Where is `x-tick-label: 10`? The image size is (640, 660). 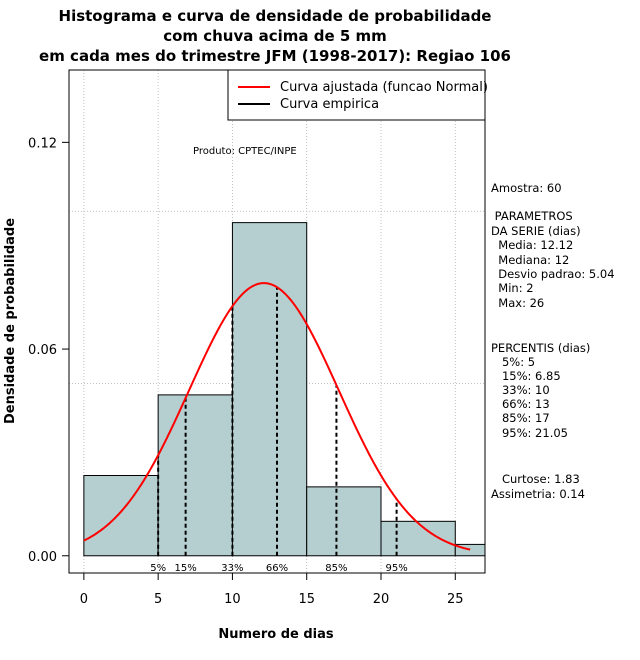 x-tick-label: 10 is located at coordinates (232, 599).